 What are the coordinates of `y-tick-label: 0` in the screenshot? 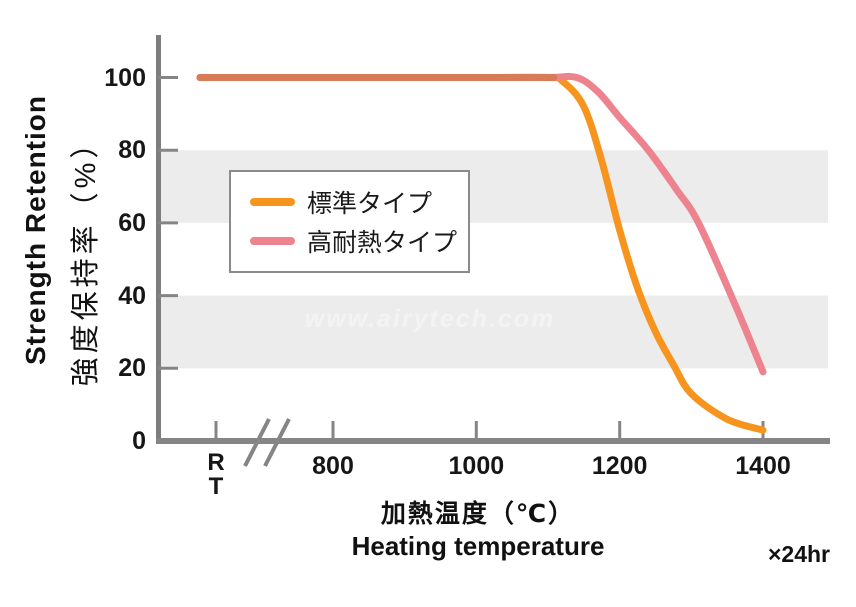 It's located at (139, 441).